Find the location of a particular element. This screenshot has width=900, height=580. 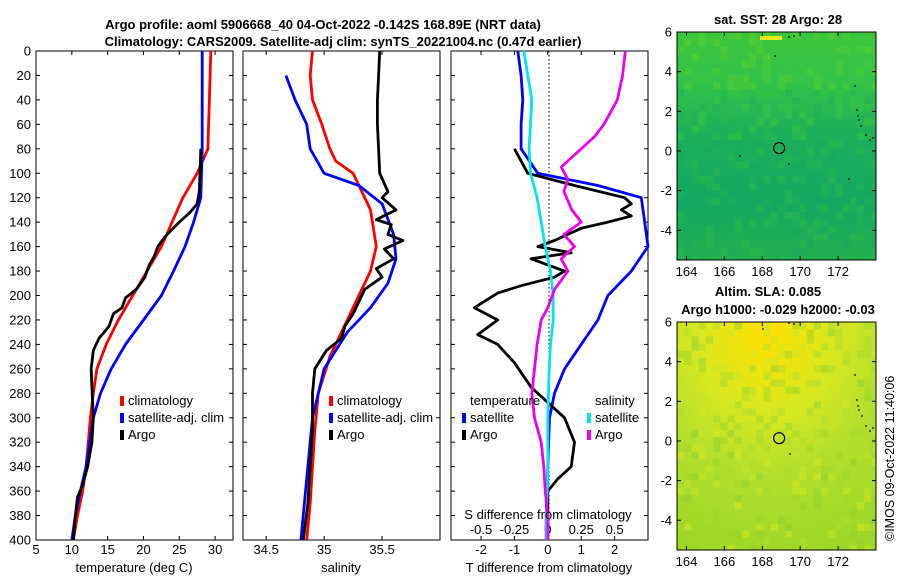

sla-argo-marker is located at coordinates (779, 438).